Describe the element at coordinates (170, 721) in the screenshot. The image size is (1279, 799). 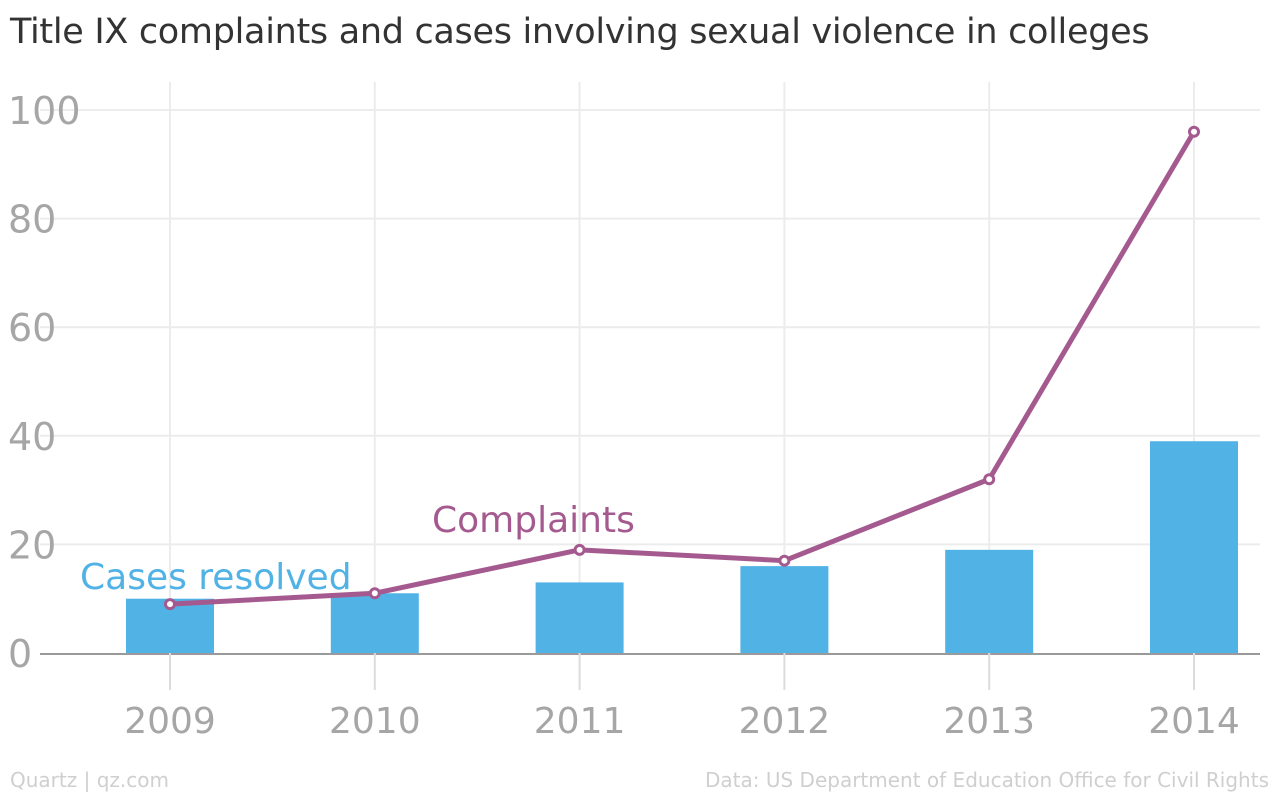
I see `x-tick-label: 2009` at that location.